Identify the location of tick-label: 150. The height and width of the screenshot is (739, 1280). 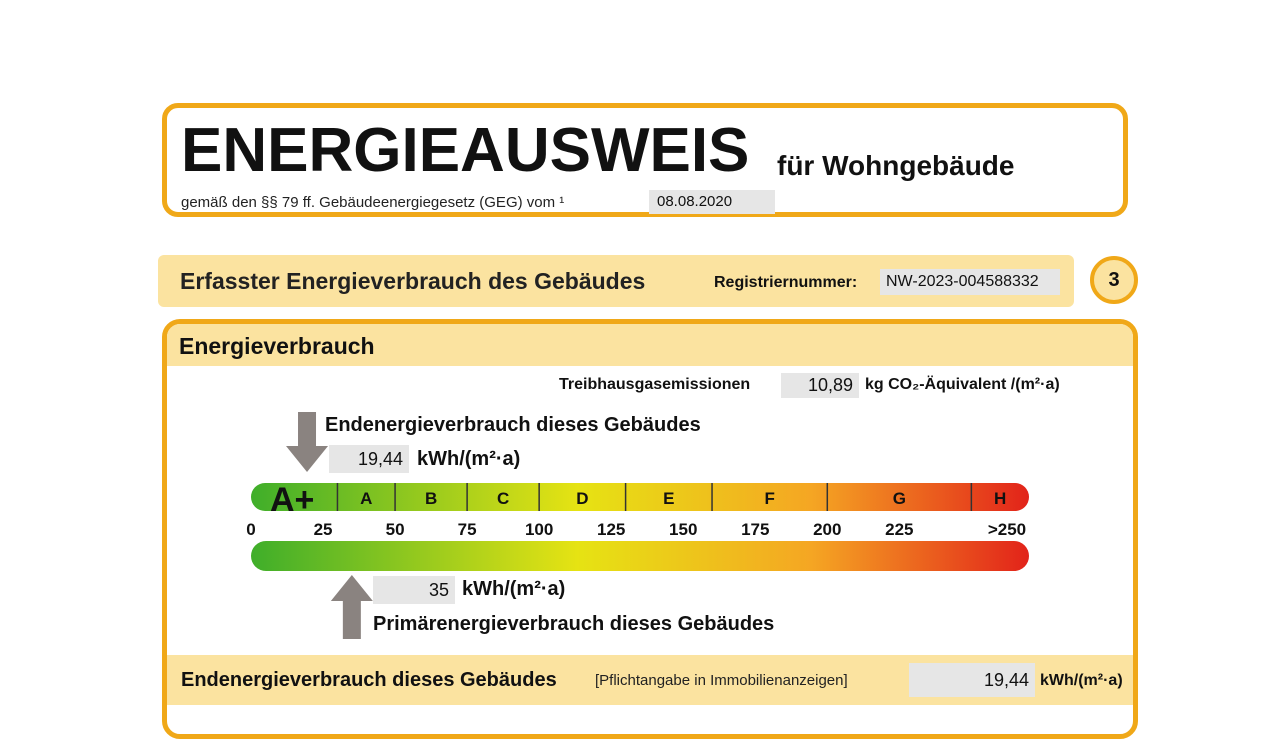
(683, 529).